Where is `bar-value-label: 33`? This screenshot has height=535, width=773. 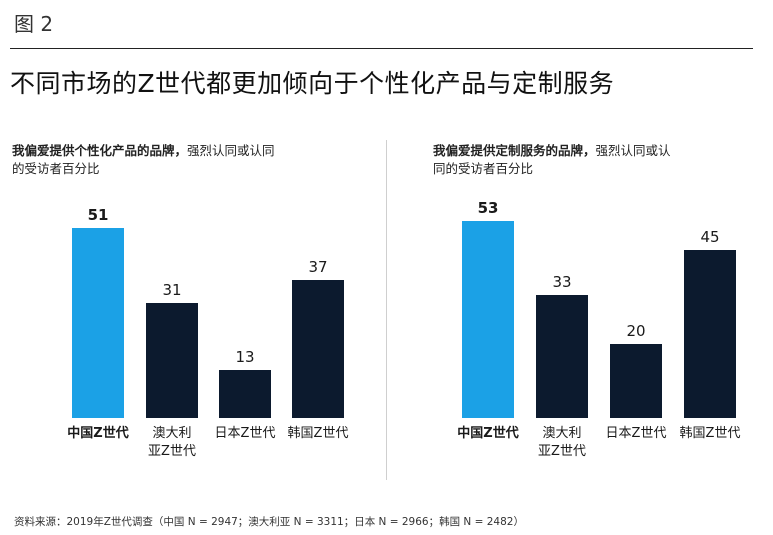
bar-value-label: 33 is located at coordinates (562, 282).